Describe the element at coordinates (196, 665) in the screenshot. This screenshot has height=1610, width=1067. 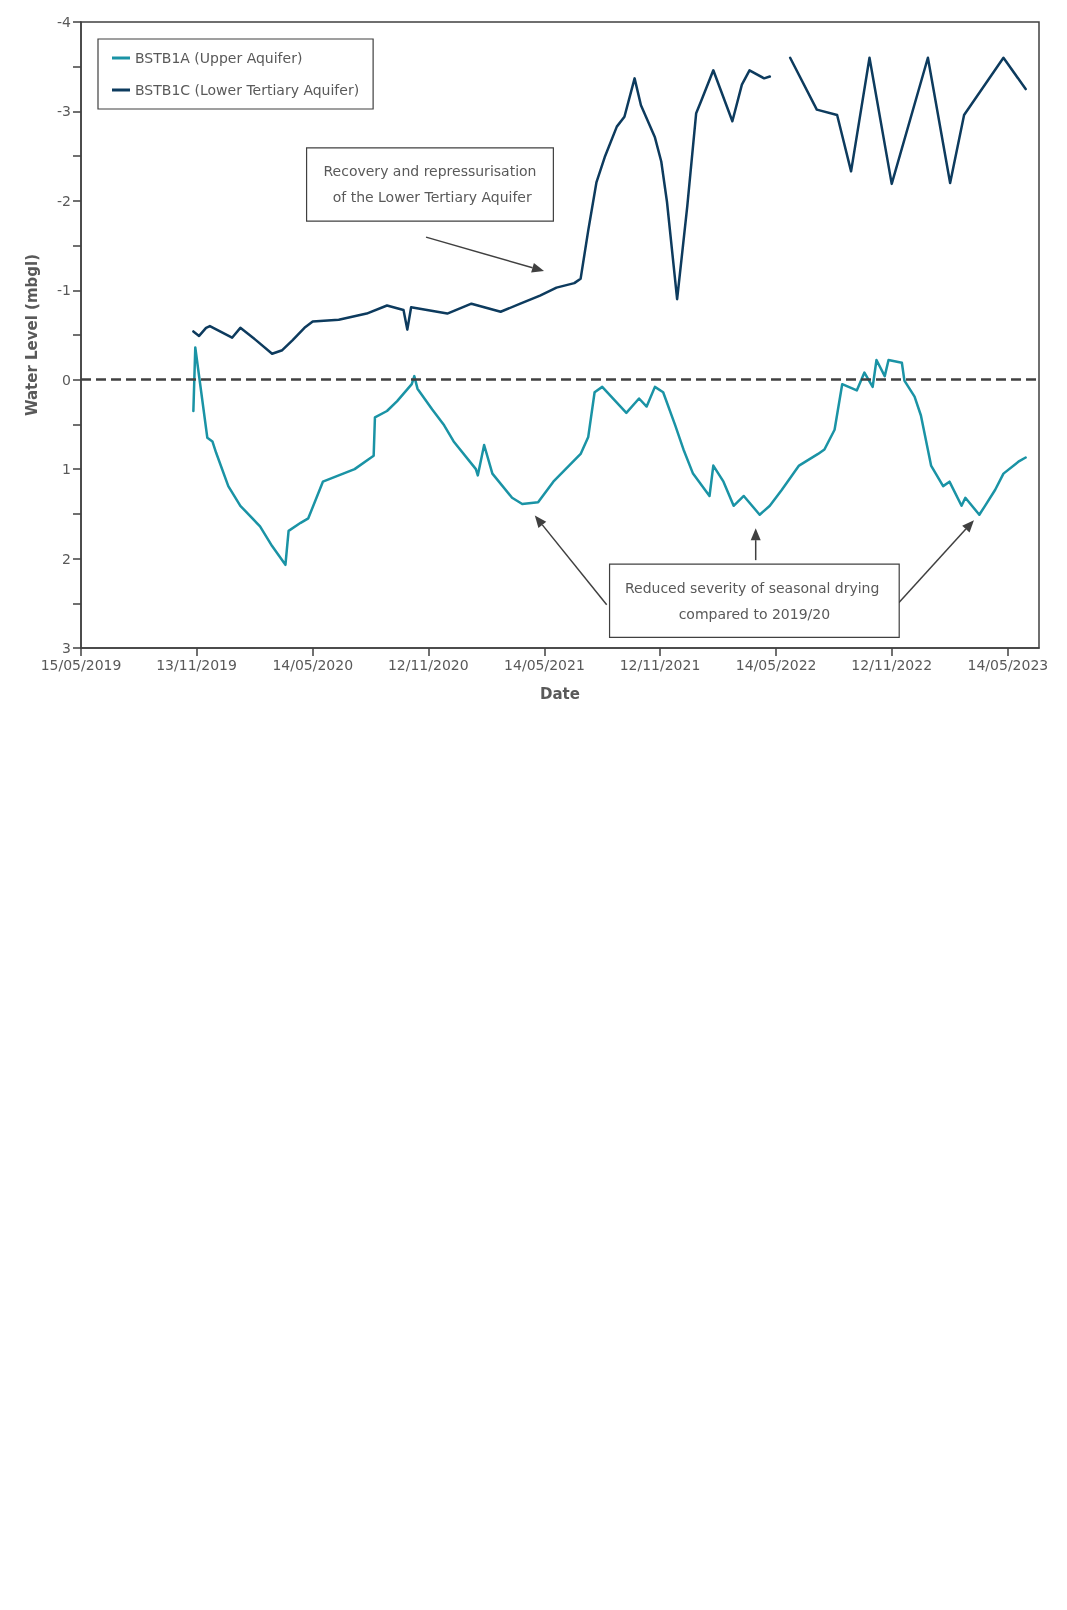
I see `x-tick-label: 13/11/2019` at that location.